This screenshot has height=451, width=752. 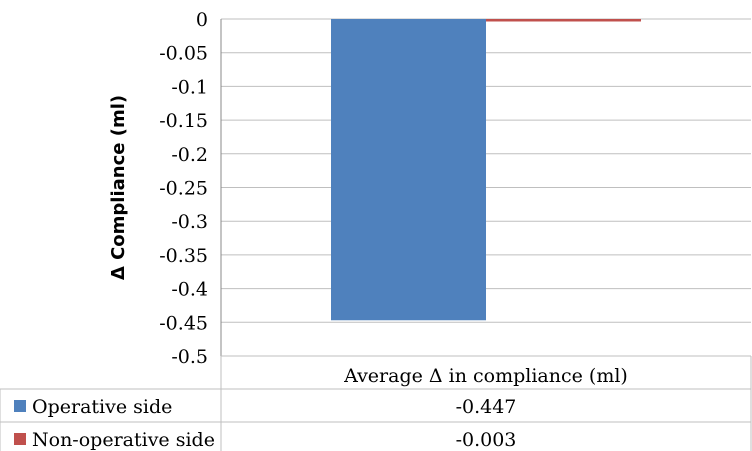 I want to click on y-tick-label: -0.35, so click(x=183, y=256).